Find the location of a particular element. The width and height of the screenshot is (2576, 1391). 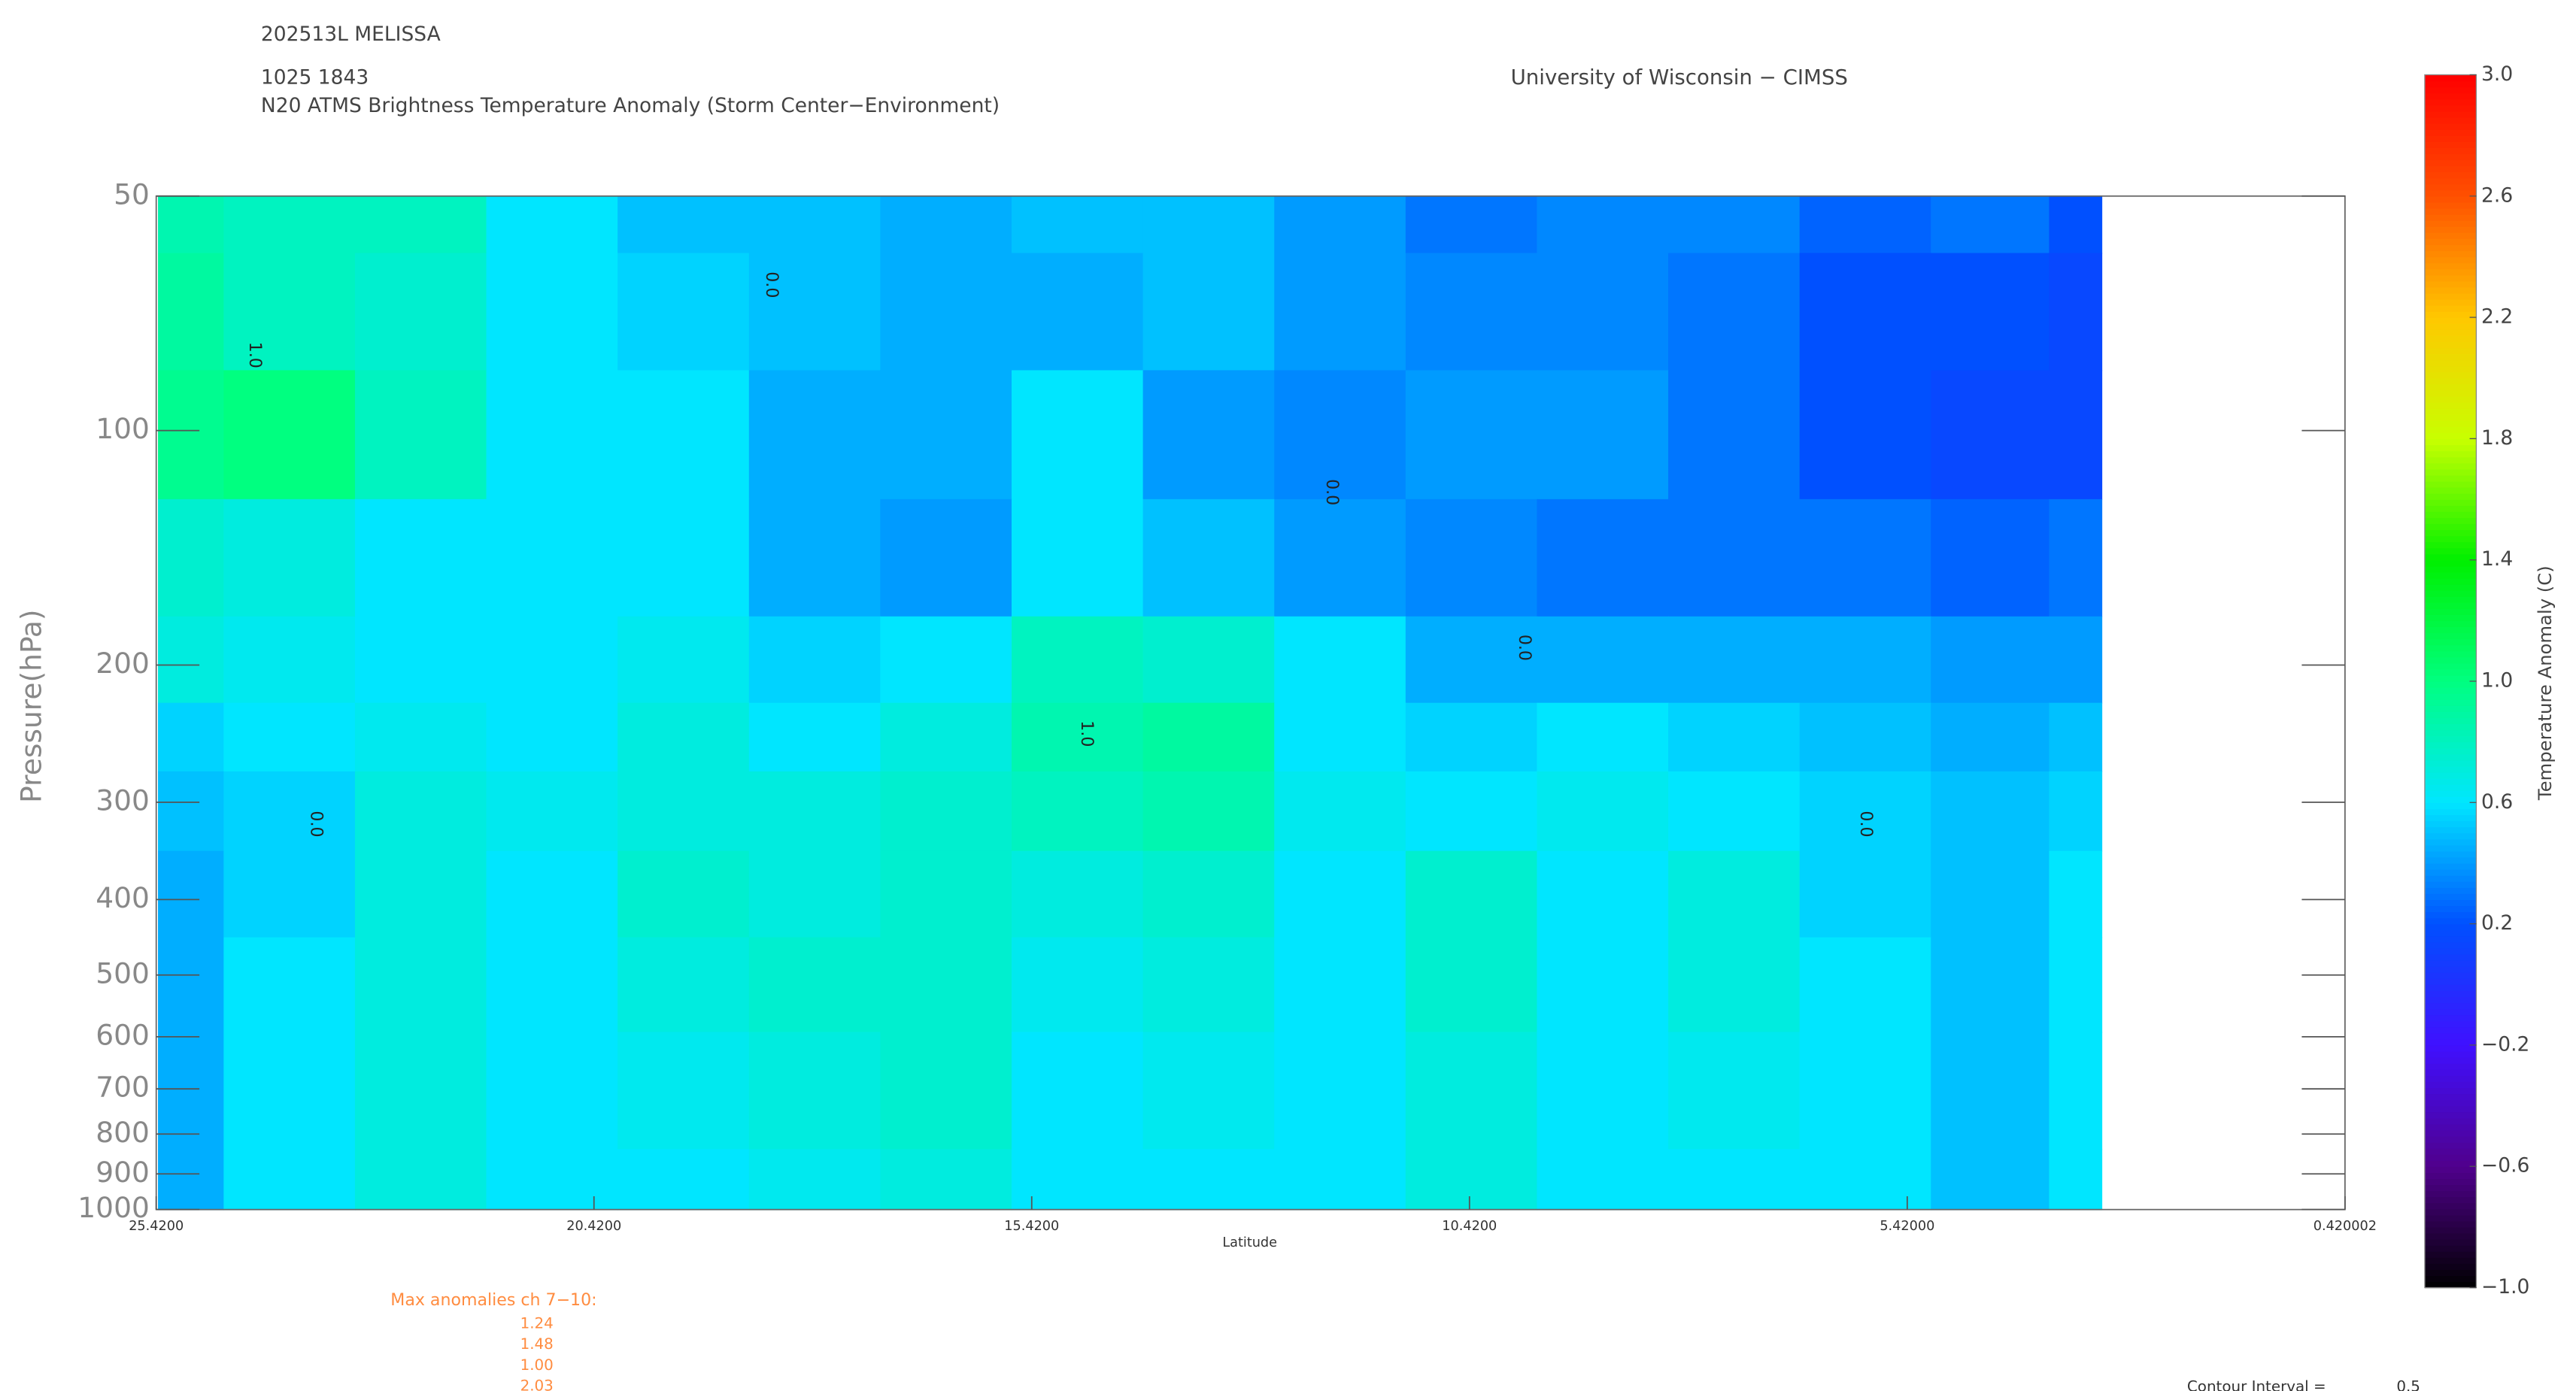

colorbar-tick-label: −0.2 is located at coordinates (2505, 1044).